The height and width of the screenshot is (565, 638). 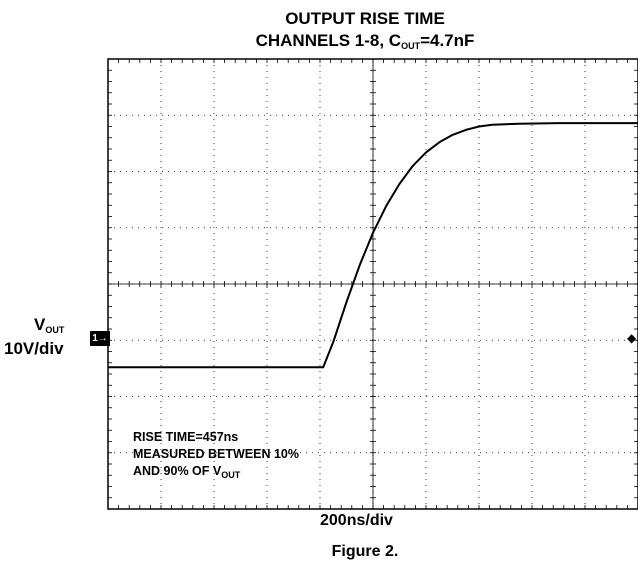 I want to click on vertical-scale-label: 10V/div, so click(x=34, y=348).